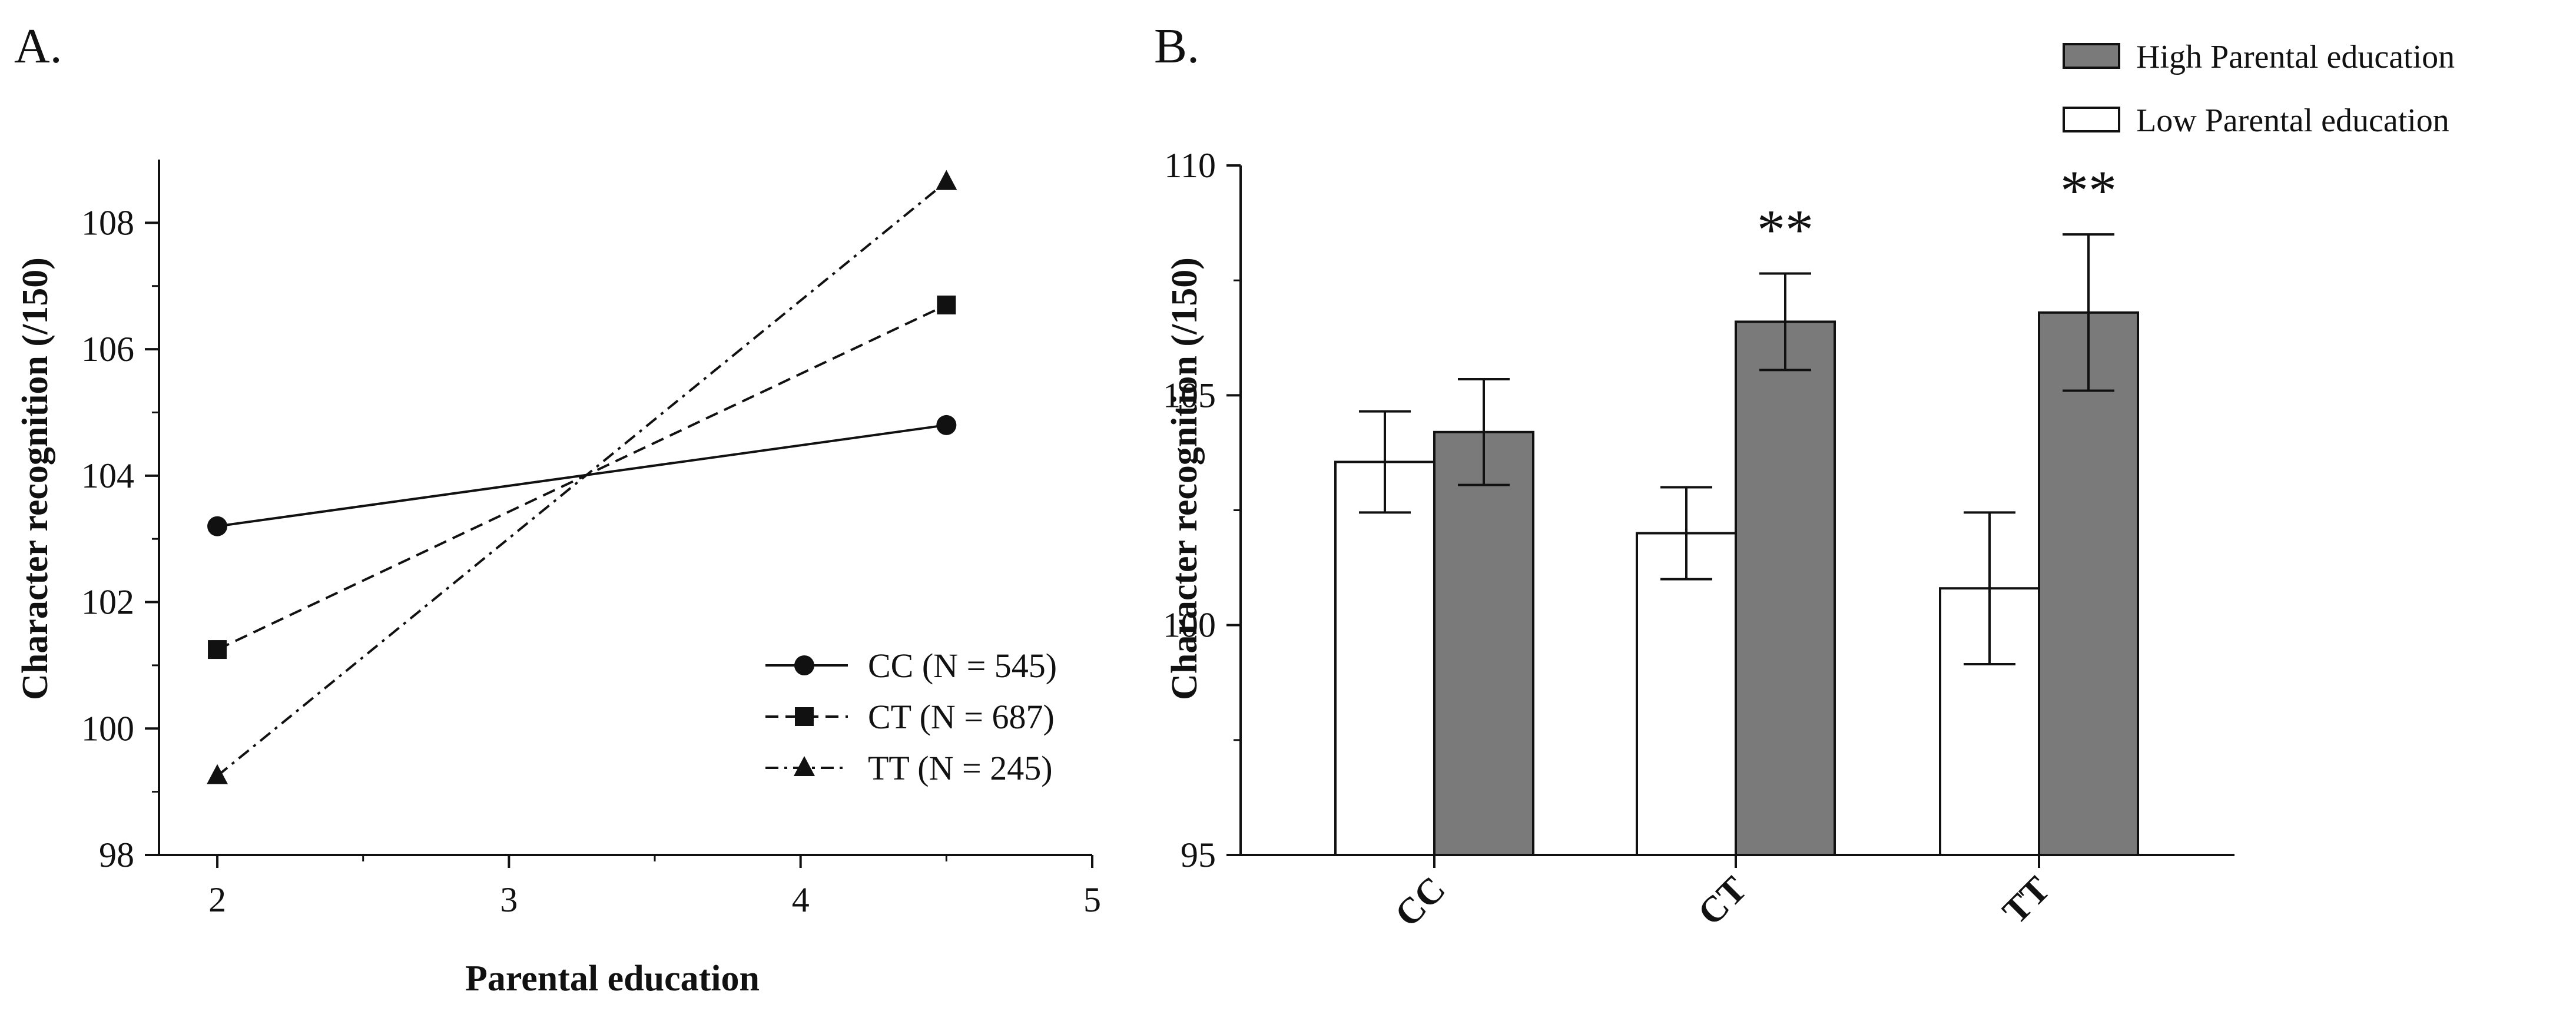 The width and height of the screenshot is (2576, 1011). I want to click on bar-group-ct, so click(1736, 564).